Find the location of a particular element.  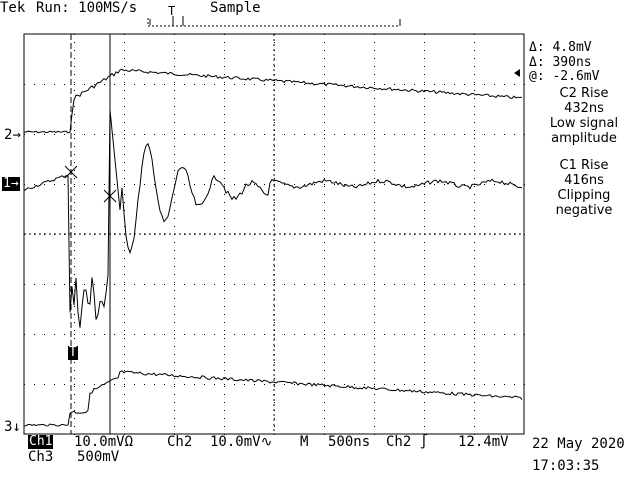

note-c1-line2: 416ns is located at coordinates (584, 180).